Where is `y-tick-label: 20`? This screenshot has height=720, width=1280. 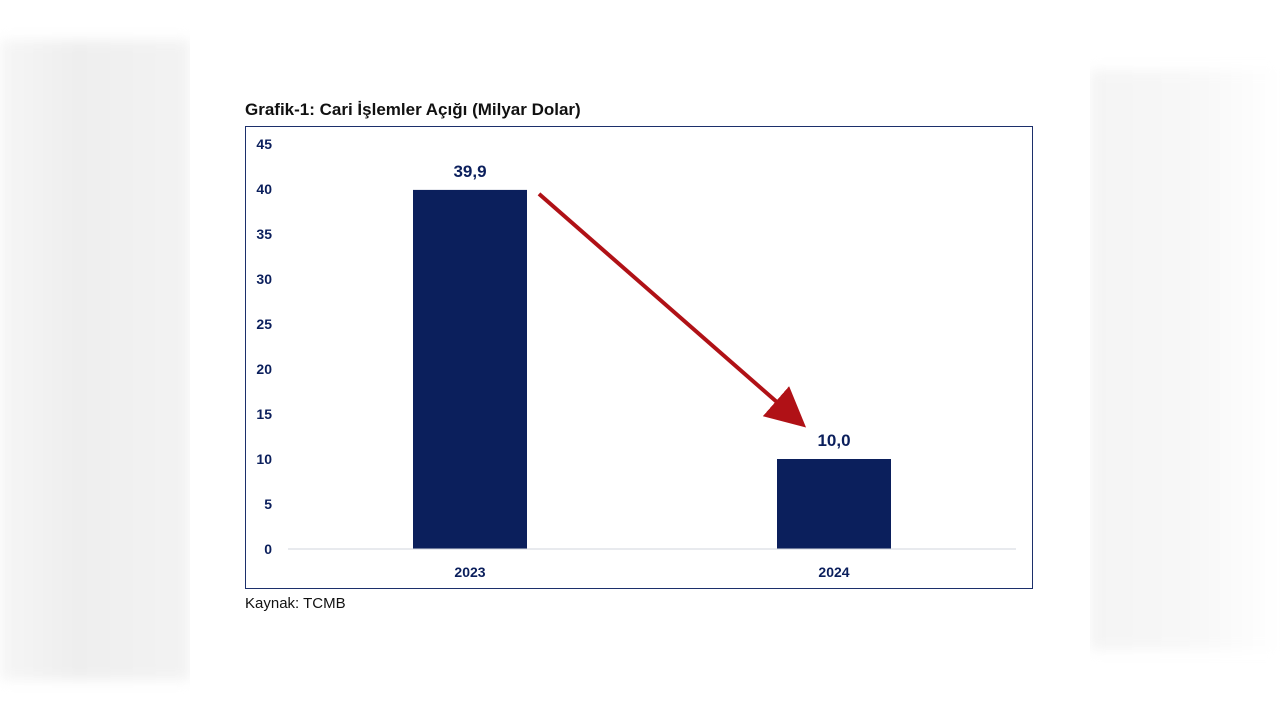
y-tick-label: 20 is located at coordinates (264, 369).